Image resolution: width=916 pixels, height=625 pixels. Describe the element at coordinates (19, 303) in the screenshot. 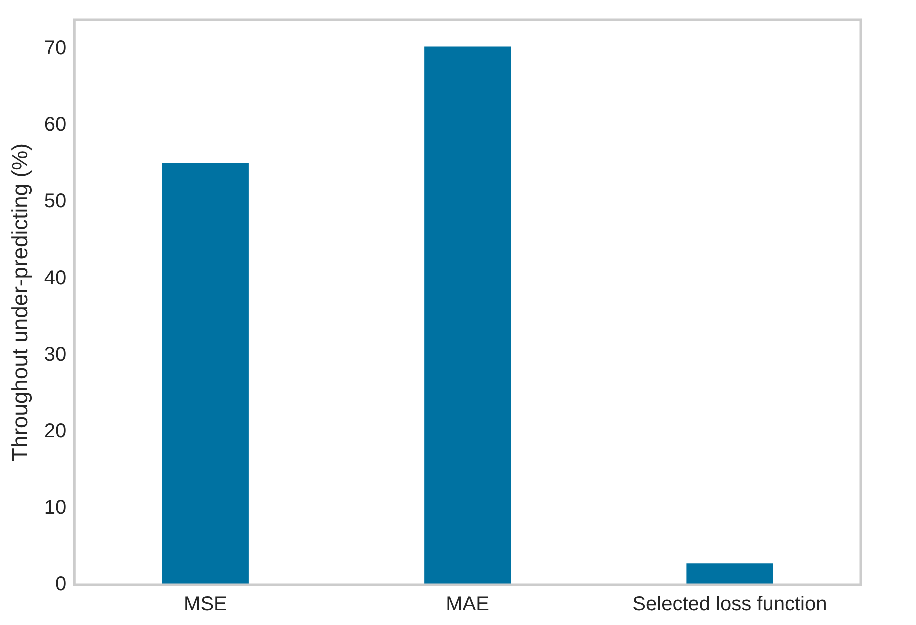

I see `y-axis-title: Throughout under-predicting (%)` at that location.